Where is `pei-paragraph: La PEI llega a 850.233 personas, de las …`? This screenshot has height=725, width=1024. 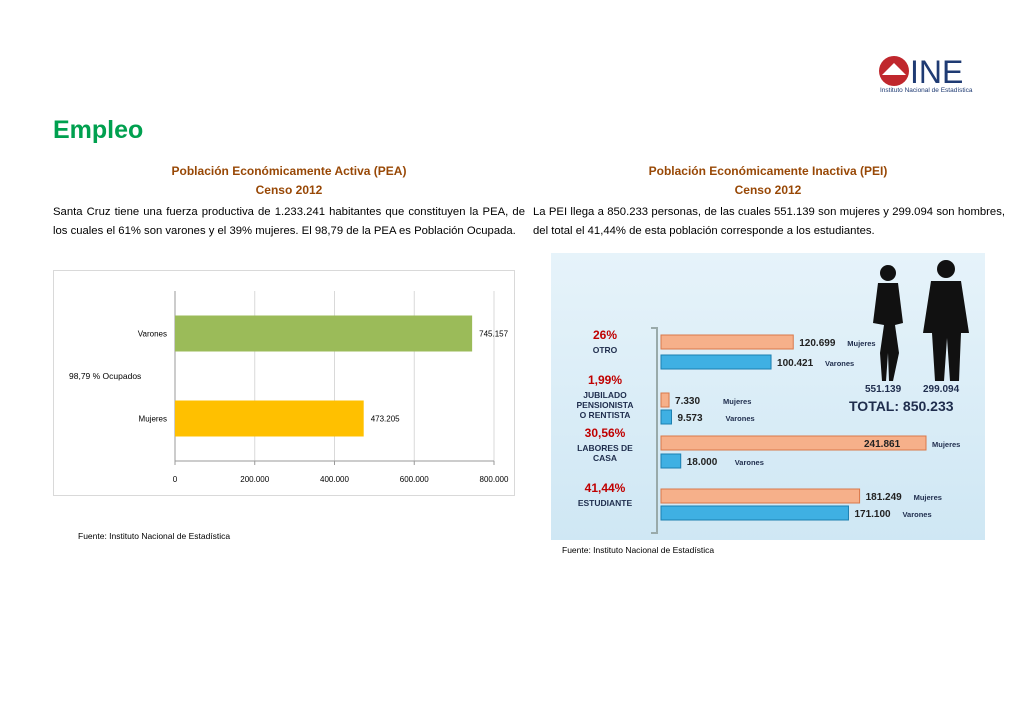
pei-paragraph: La PEI llega a 850.233 personas, de las … is located at coordinates (769, 221).